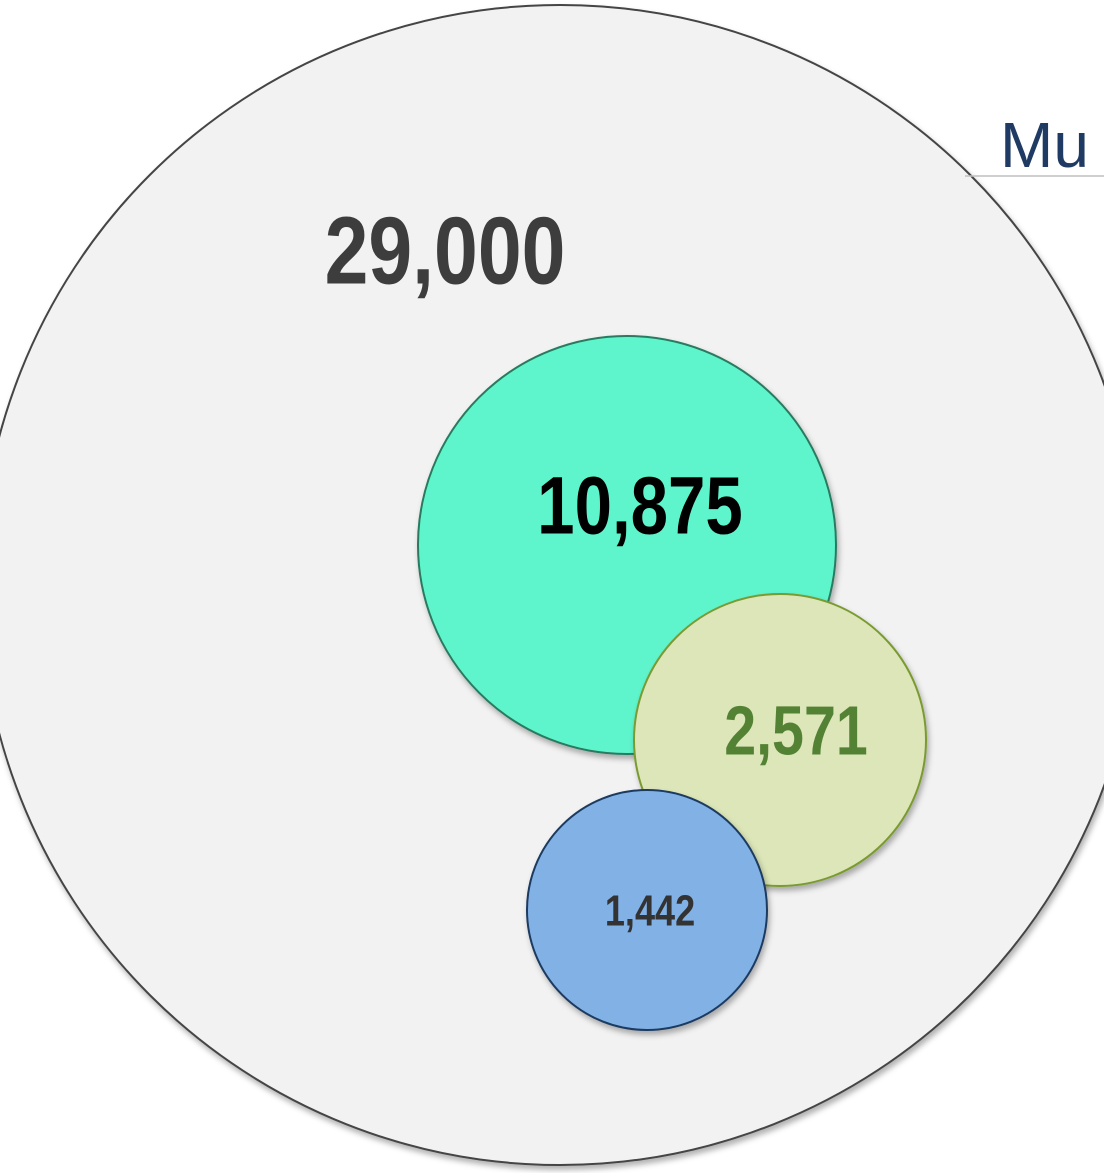  I want to click on bubble-label: 1,442, so click(650, 910).